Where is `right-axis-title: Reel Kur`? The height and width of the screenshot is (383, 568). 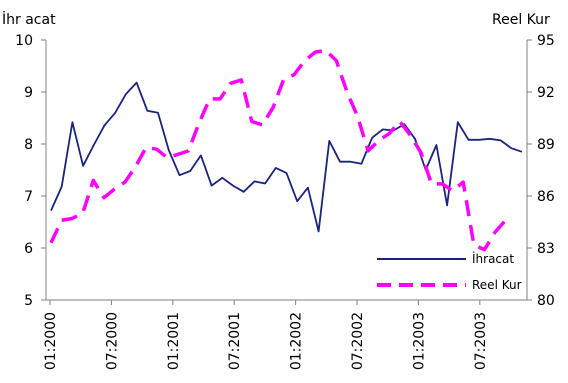 right-axis-title: Reel Kur is located at coordinates (521, 20).